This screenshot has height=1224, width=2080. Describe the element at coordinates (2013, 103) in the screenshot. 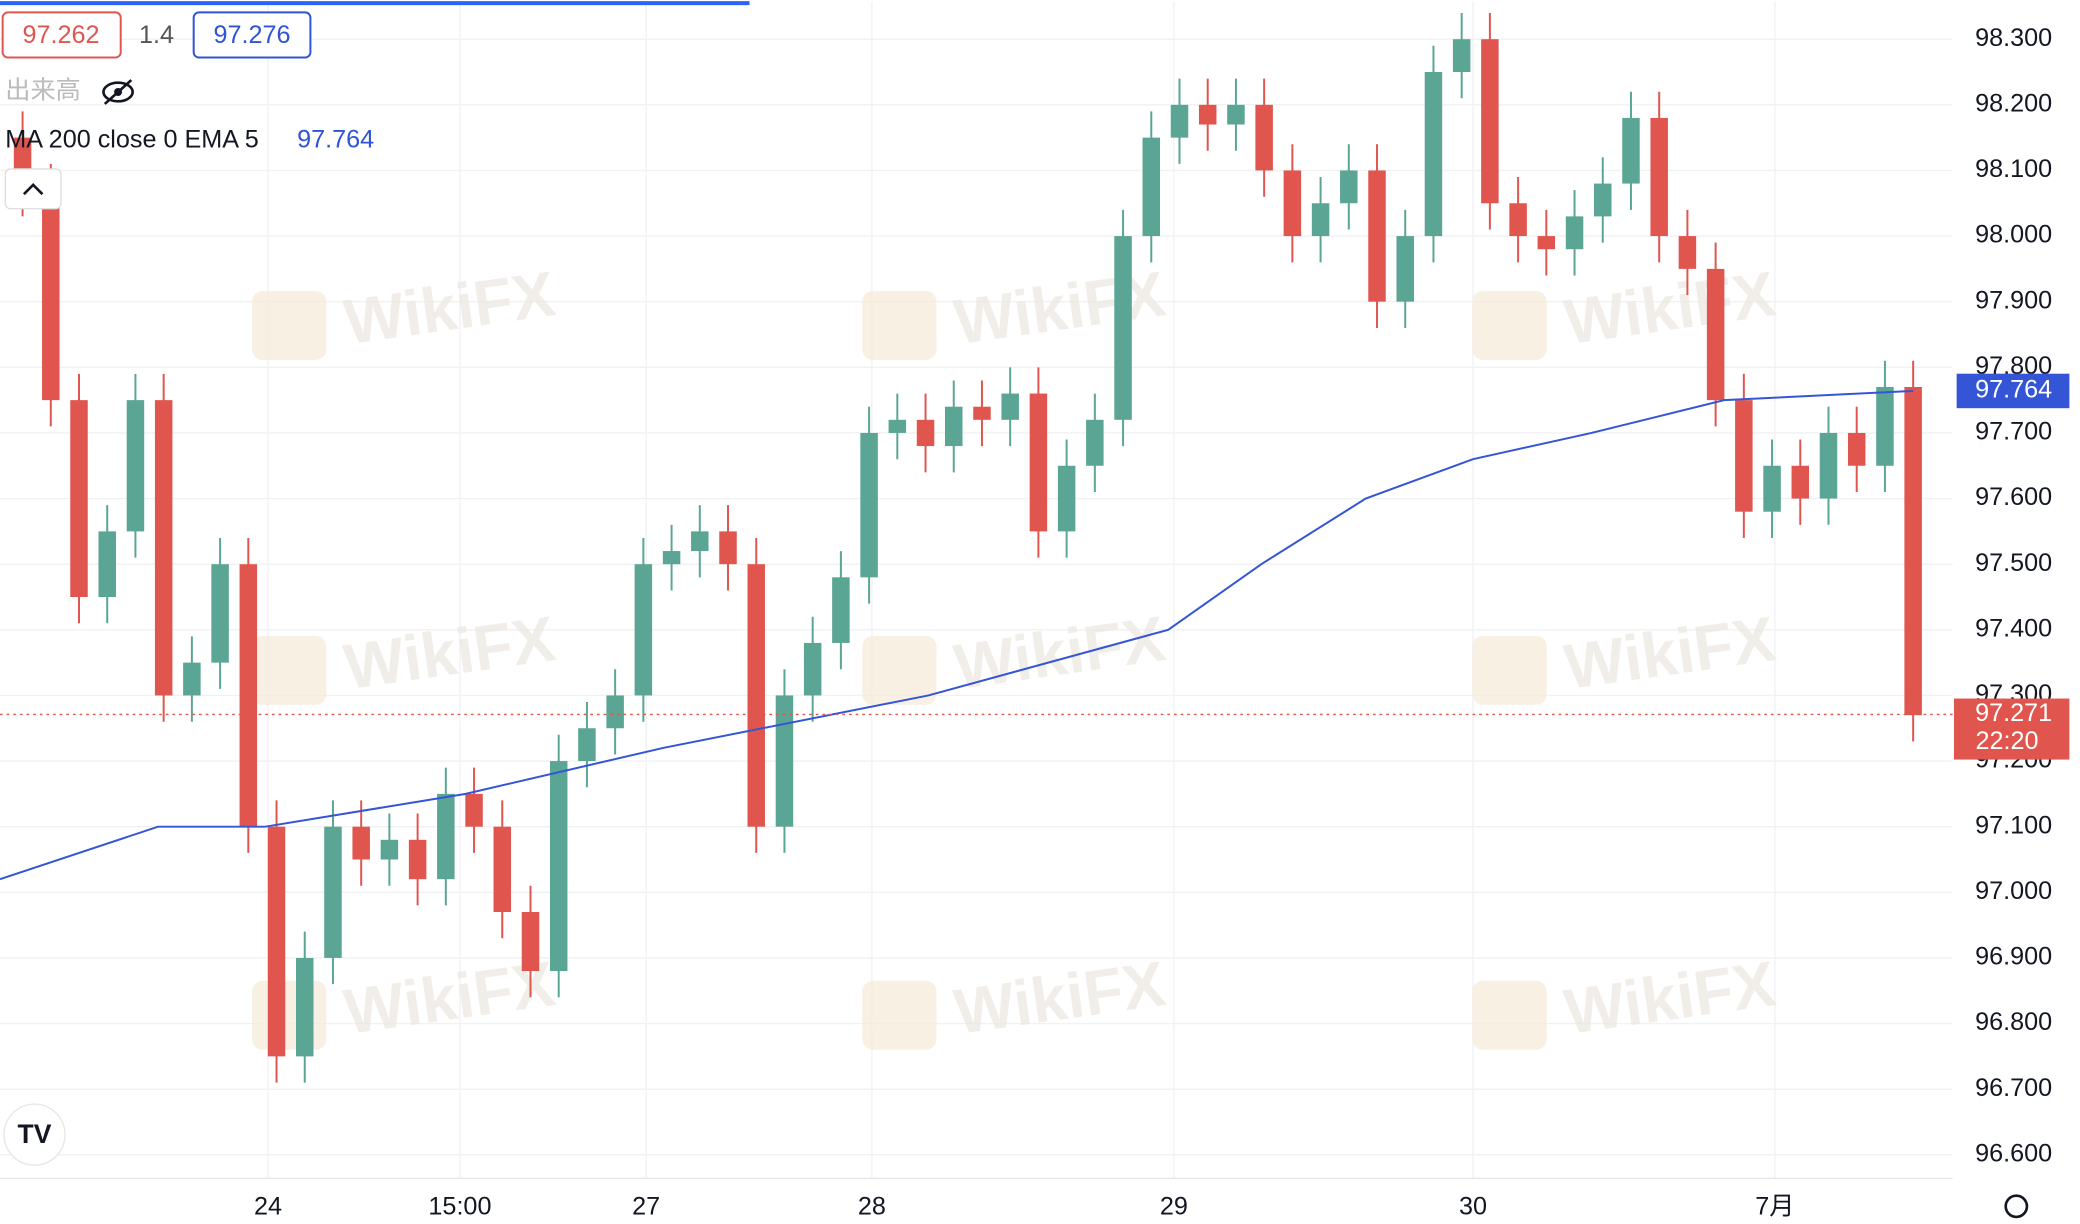

I see `y-tick-label: 98.200` at that location.